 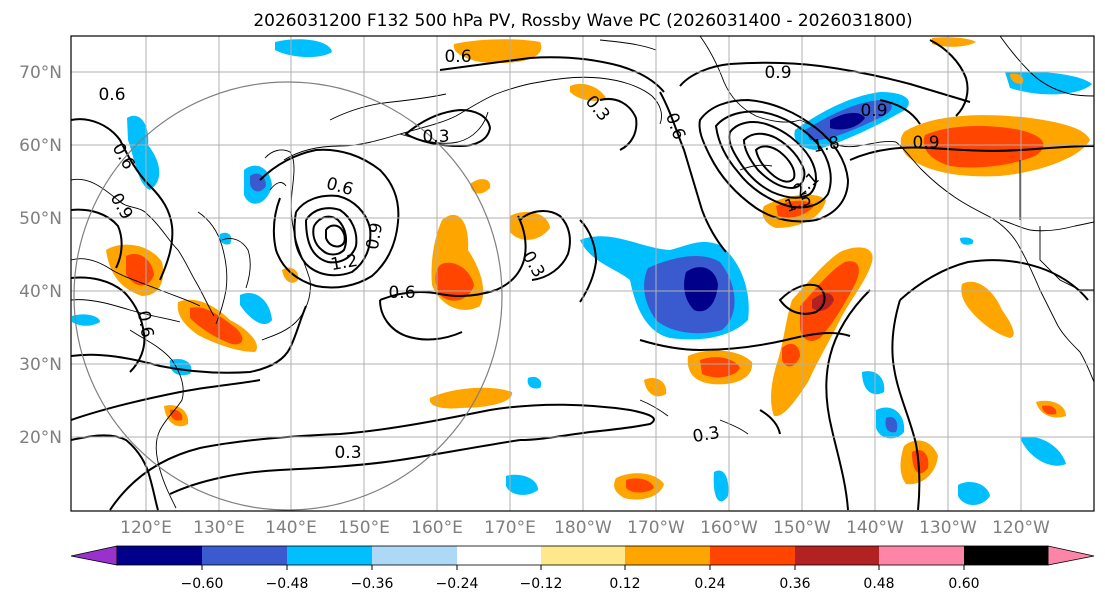 I want to click on latitude-label: 40°N, so click(x=40, y=292).